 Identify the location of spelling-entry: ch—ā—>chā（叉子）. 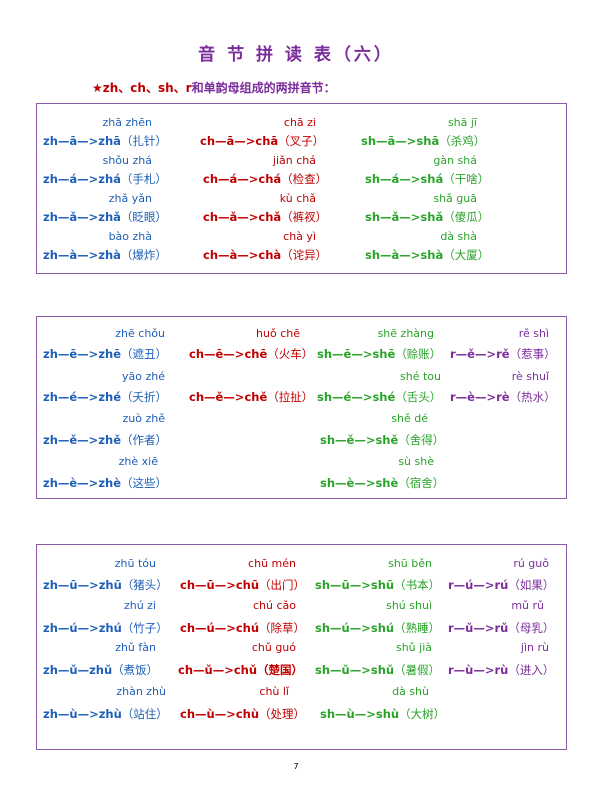
(262, 141).